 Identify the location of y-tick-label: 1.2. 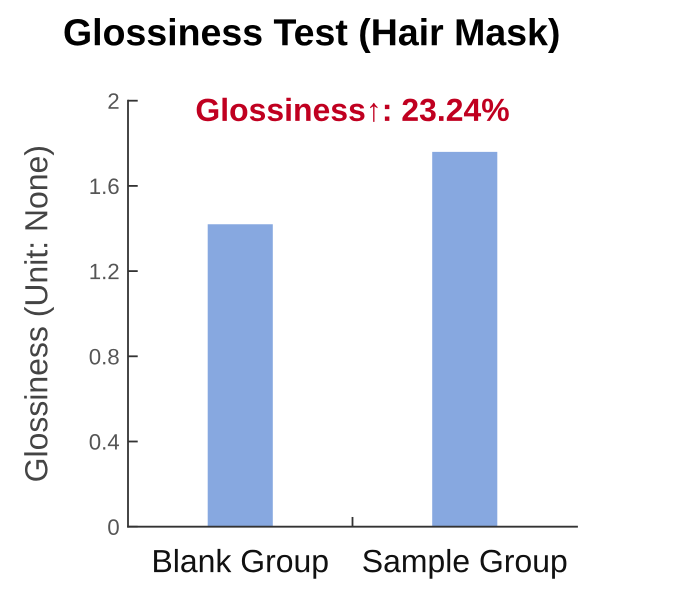
(104, 272).